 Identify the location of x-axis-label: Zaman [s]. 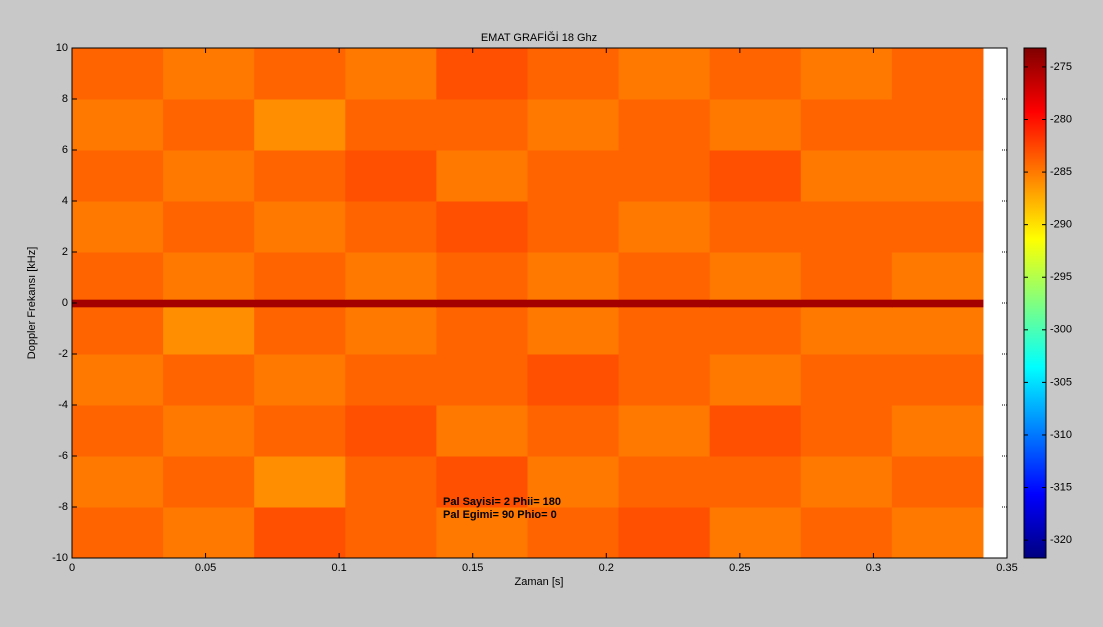
(539, 582).